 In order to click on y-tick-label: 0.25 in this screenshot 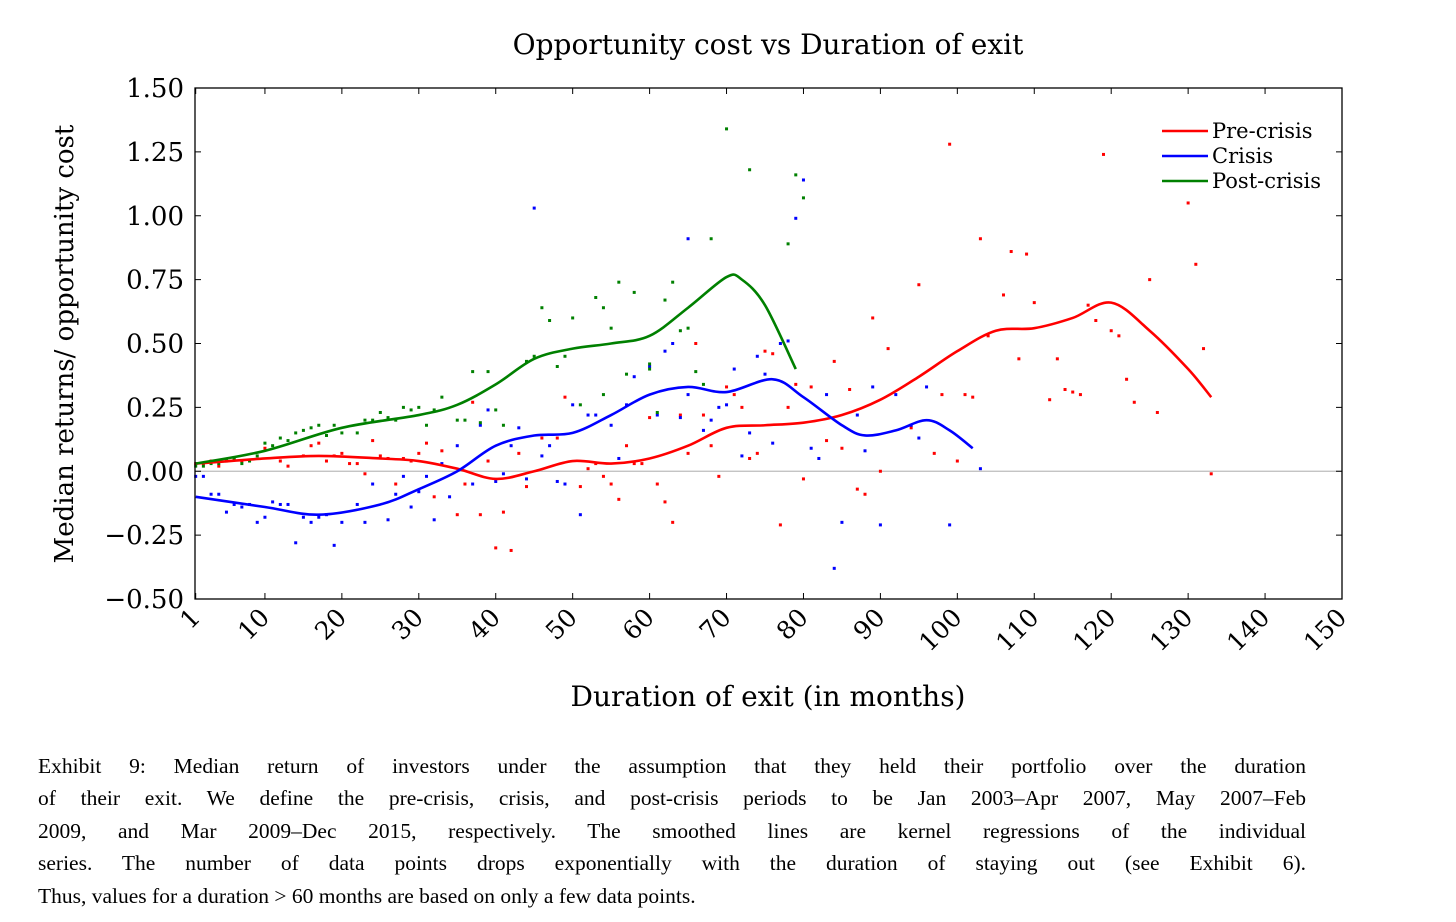, I will do `click(155, 408)`.